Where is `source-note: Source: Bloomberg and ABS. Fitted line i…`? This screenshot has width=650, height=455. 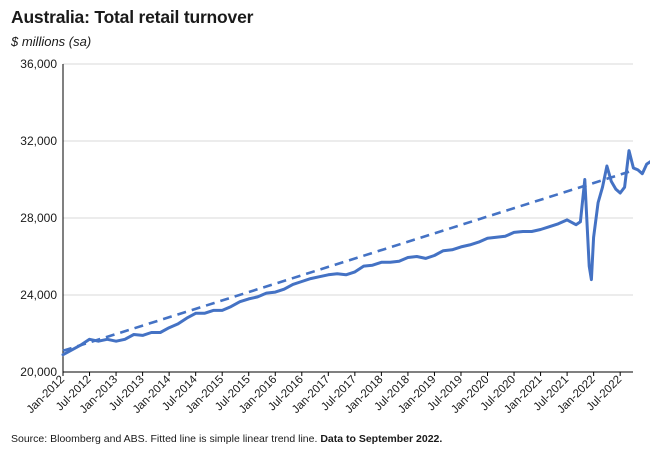
source-note: Source: Bloomberg and ABS. Fitted line i… is located at coordinates (226, 439).